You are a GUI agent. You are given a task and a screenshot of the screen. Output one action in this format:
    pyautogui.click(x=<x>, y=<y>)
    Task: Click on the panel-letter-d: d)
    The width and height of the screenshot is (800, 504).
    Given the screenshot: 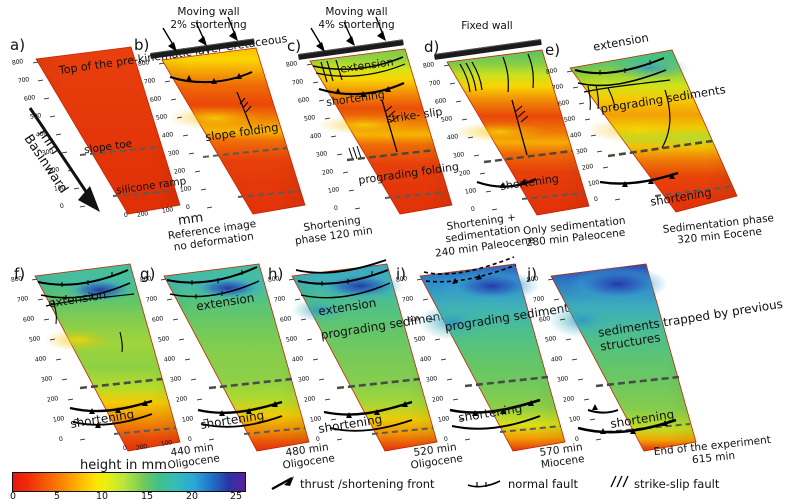 What is the action you would take?
    pyautogui.click(x=432, y=47)
    